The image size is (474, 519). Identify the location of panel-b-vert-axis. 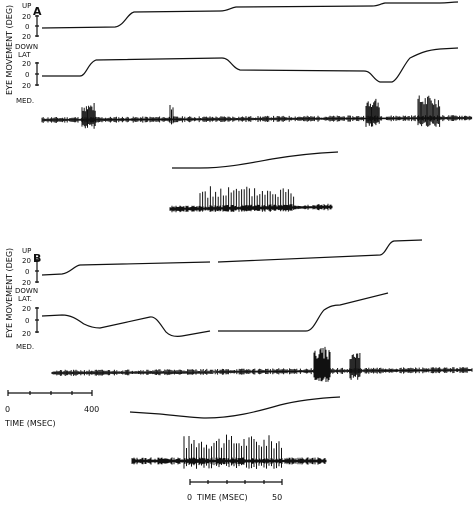
(37, 271).